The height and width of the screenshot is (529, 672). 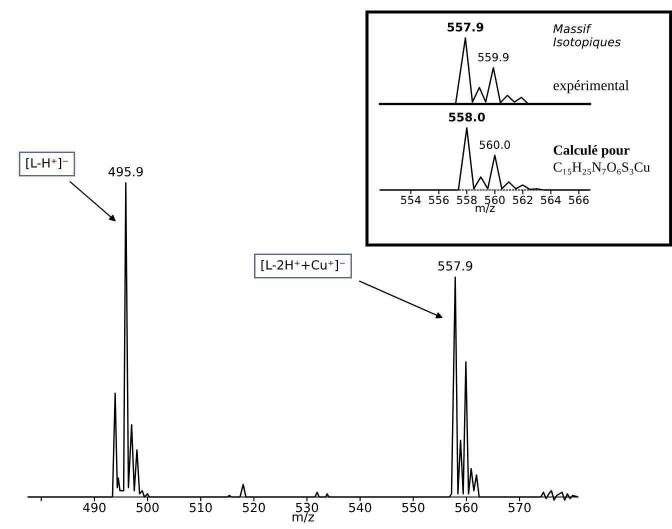 I want to click on x-tick-label: 520, so click(x=253, y=507).